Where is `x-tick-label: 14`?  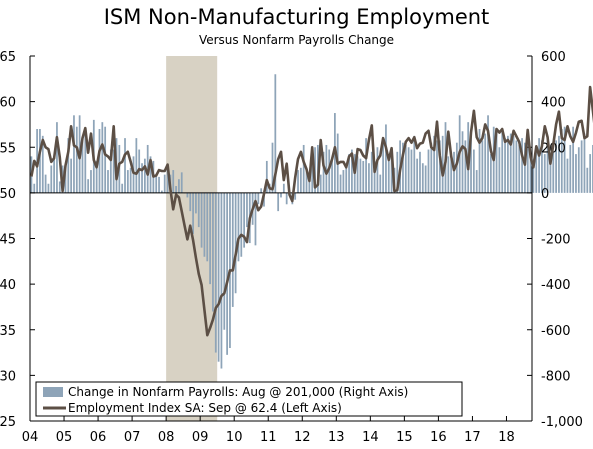
x-tick-label: 14 is located at coordinates (370, 437).